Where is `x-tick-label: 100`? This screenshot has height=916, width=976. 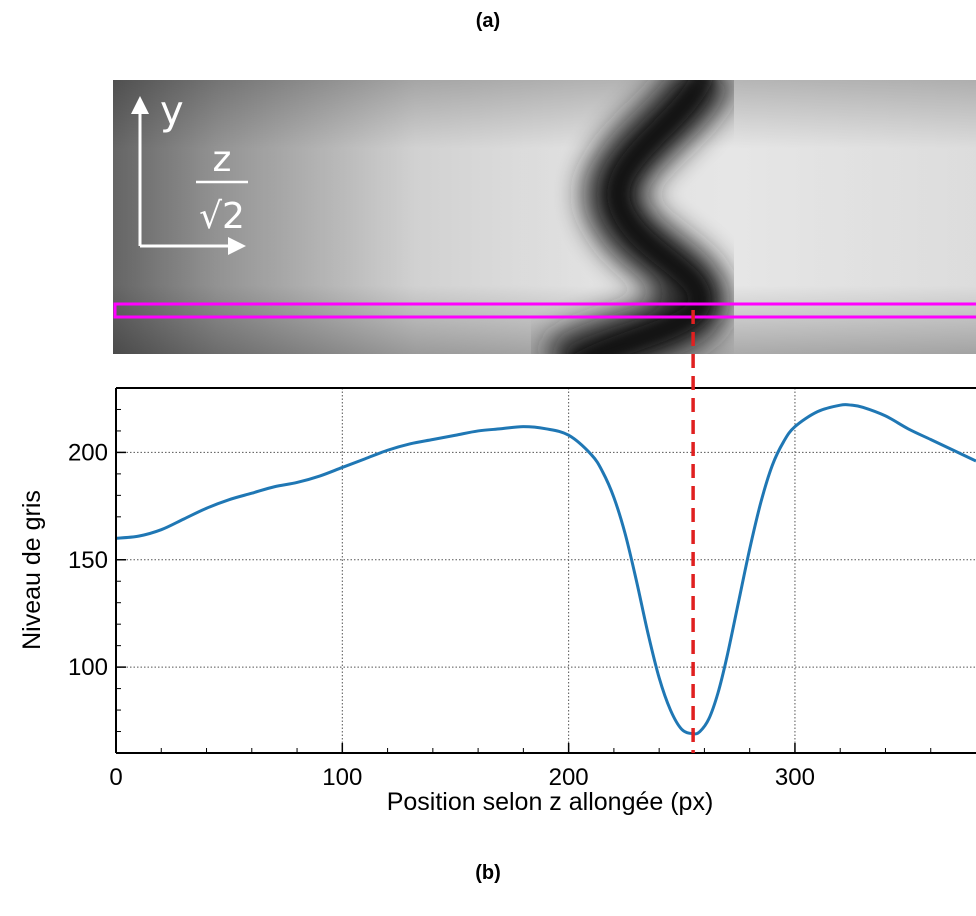 x-tick-label: 100 is located at coordinates (342, 777).